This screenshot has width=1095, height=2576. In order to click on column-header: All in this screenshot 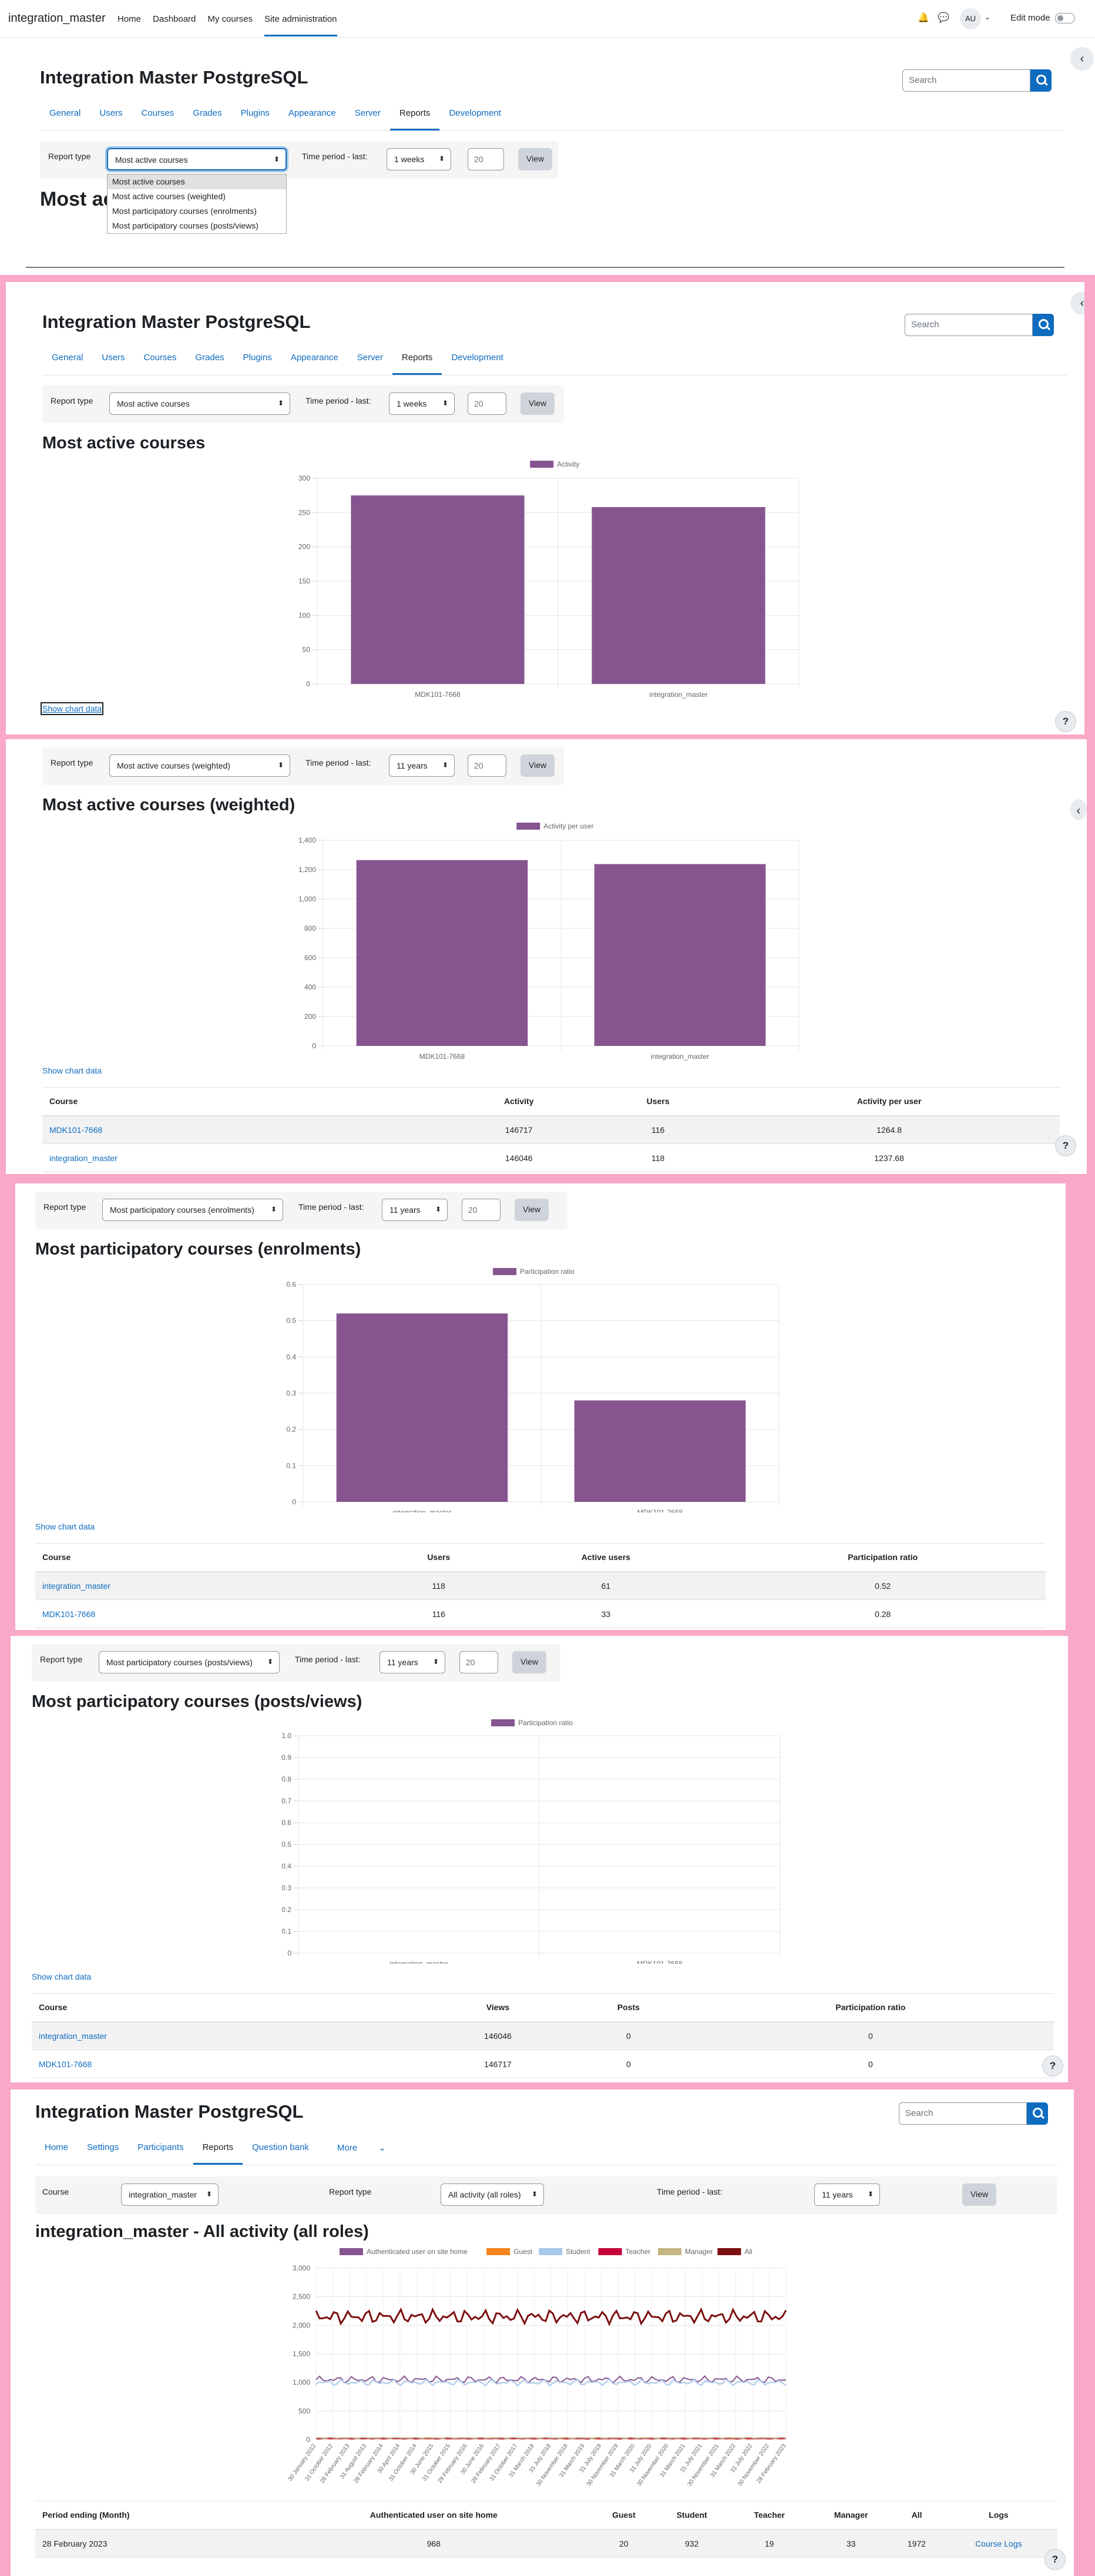, I will do `click(917, 2515)`.